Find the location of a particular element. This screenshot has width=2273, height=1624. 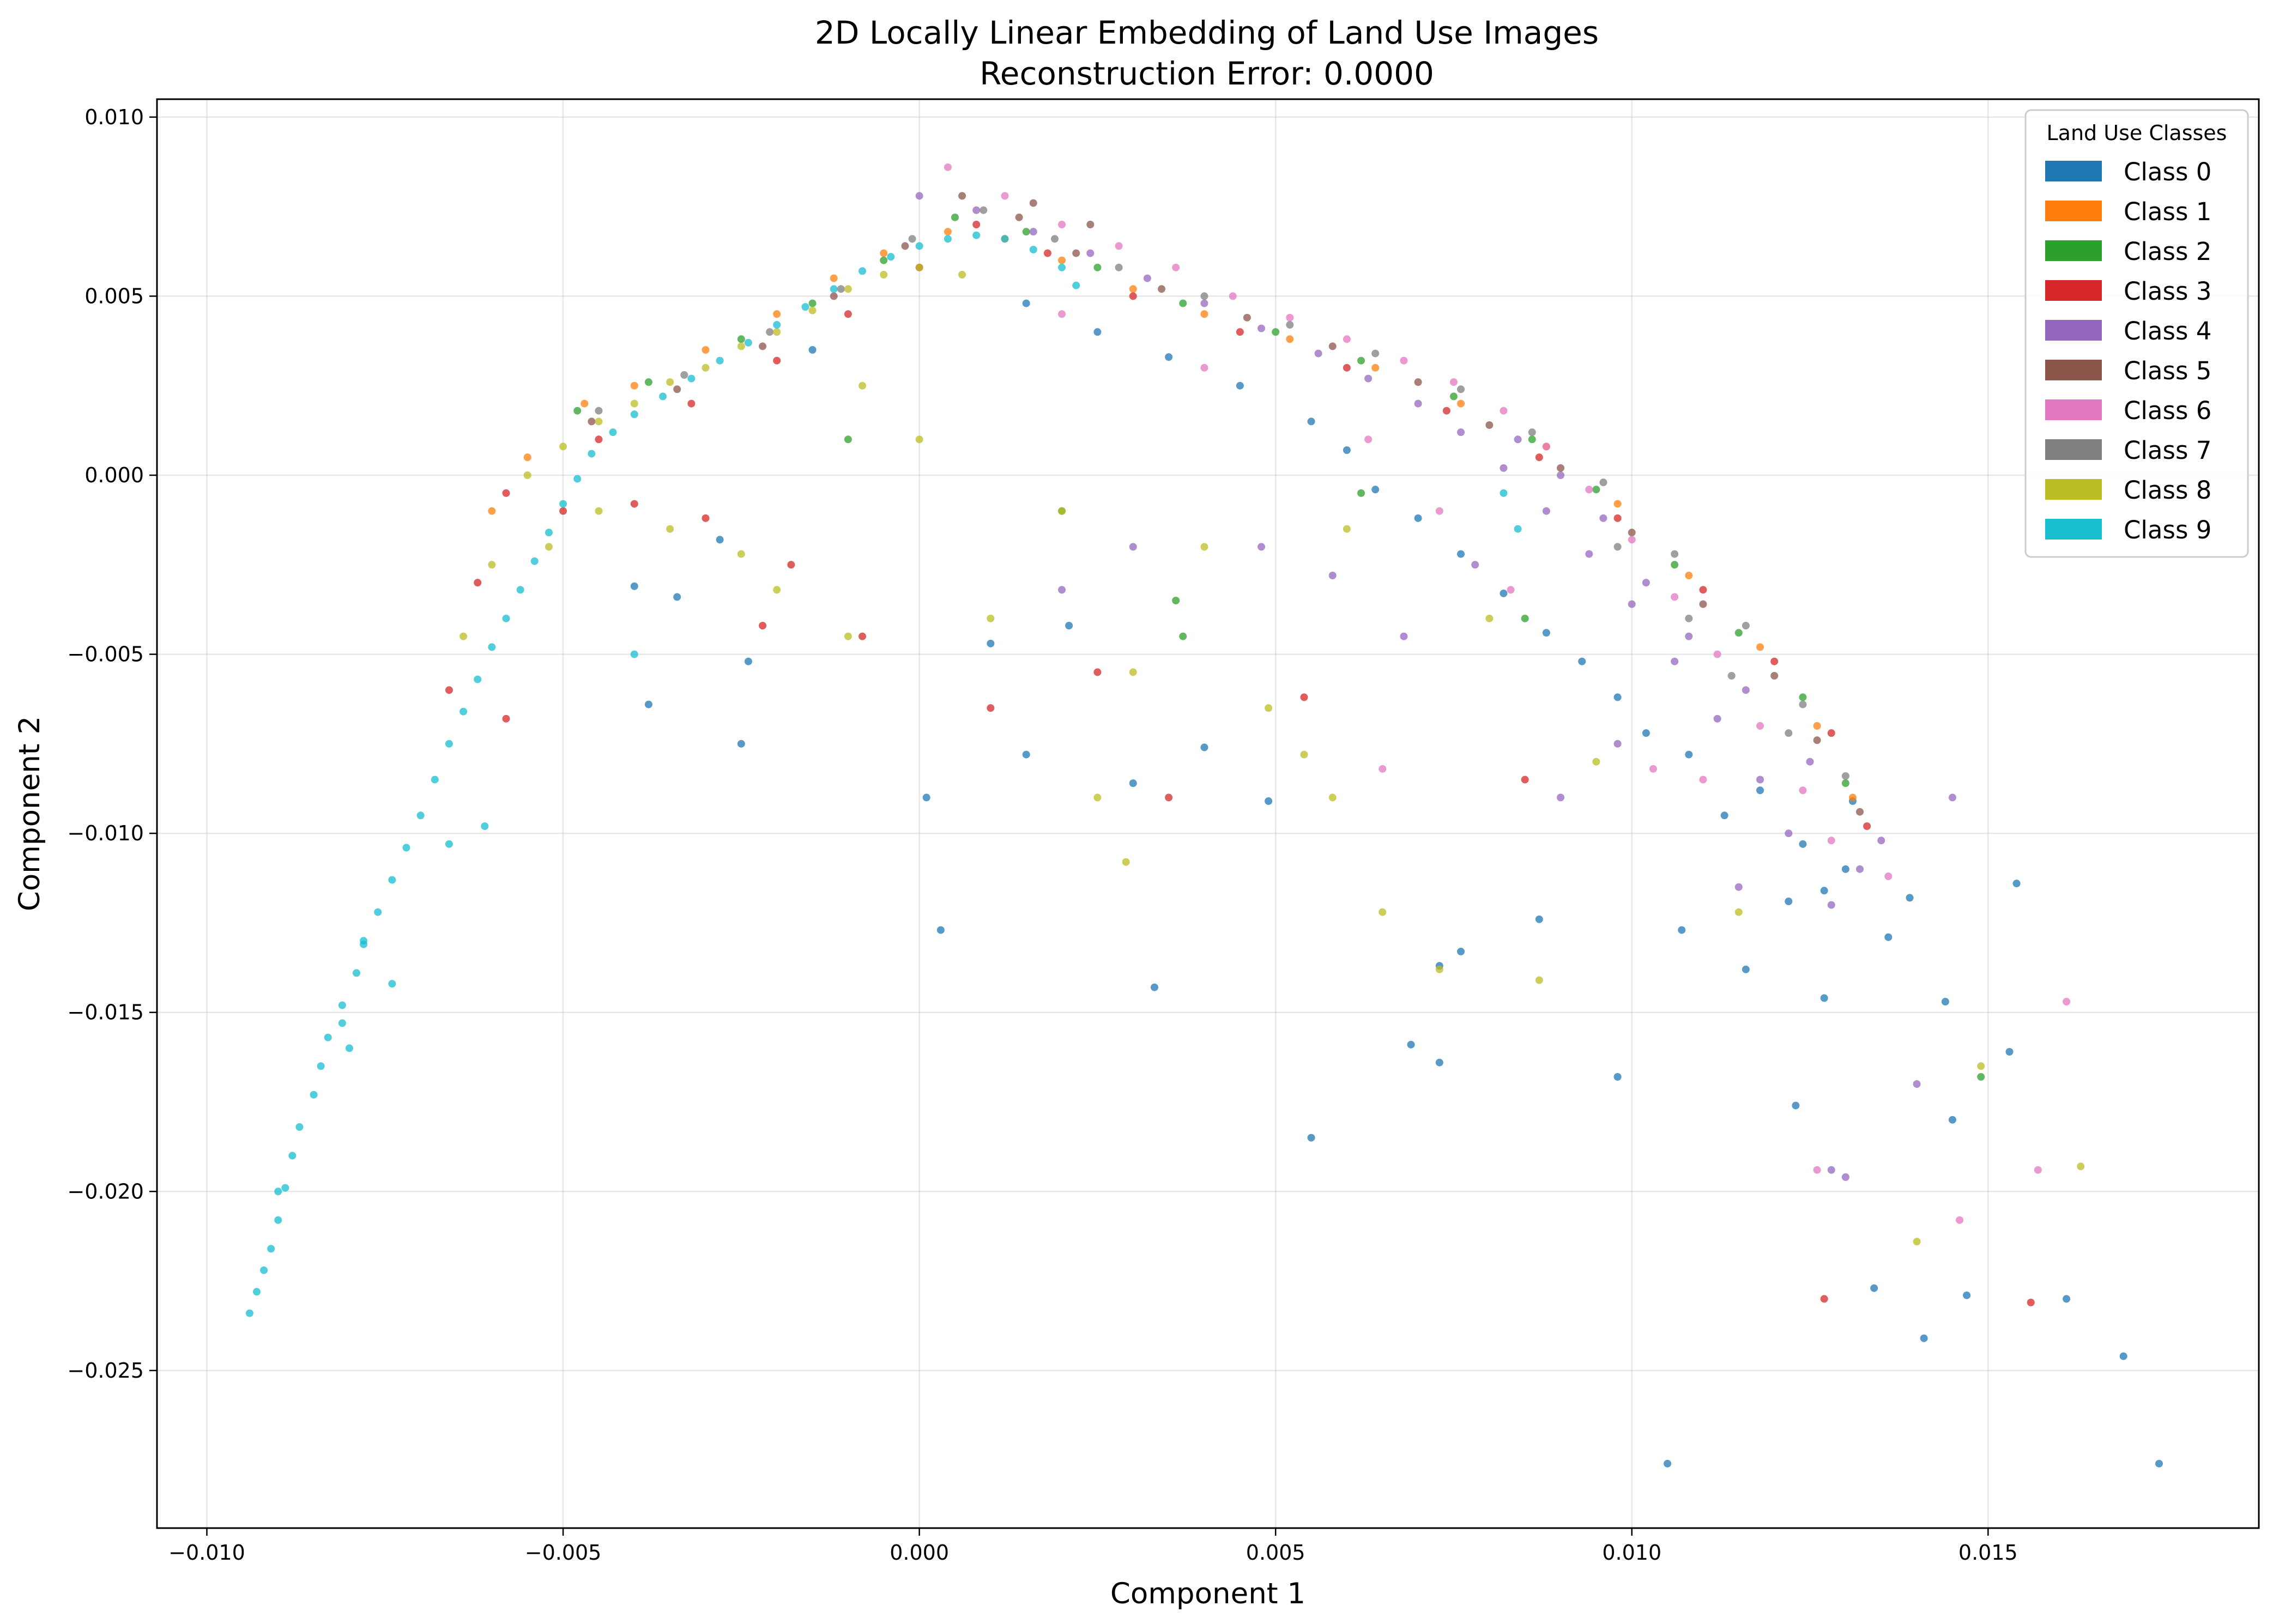

x-tick-label: −0.005 is located at coordinates (563, 1553).